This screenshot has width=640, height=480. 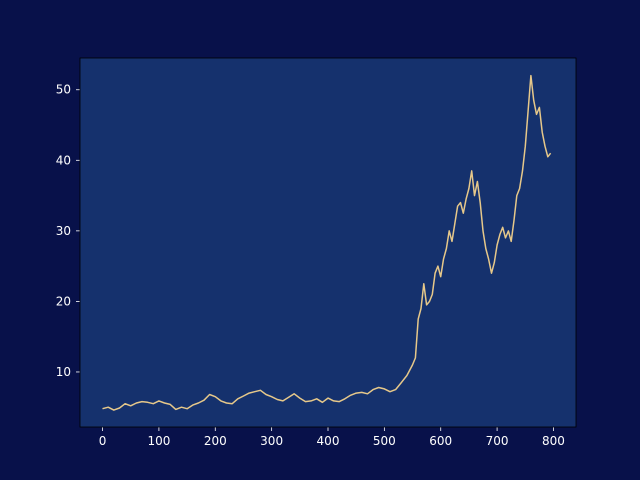 What do you see at coordinates (158, 441) in the screenshot?
I see `x-tick-label: 100` at bounding box center [158, 441].